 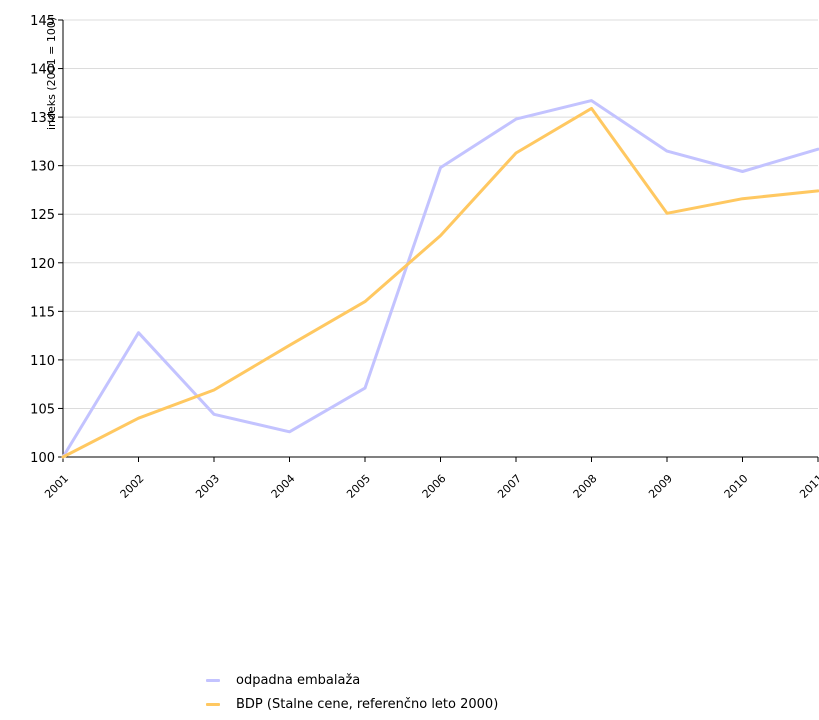 What do you see at coordinates (367, 704) in the screenshot?
I see `legend-label-1: BDP (Stalne cene, referenčno leto 2000)` at bounding box center [367, 704].